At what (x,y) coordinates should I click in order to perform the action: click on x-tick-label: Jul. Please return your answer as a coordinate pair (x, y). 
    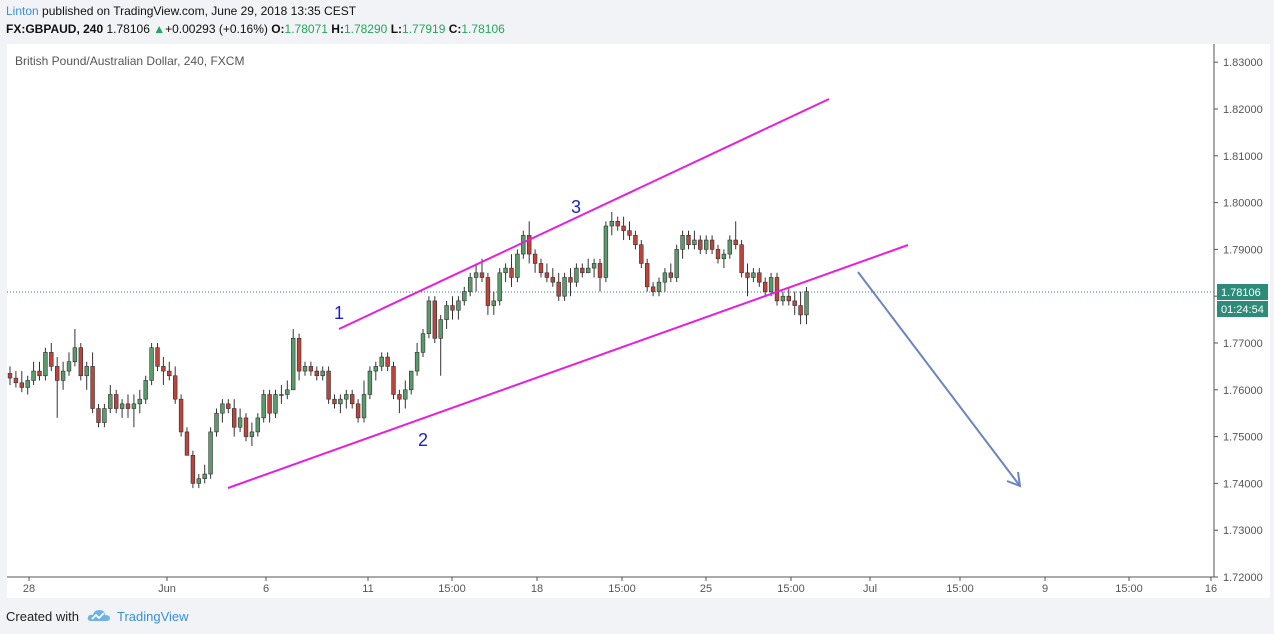
    Looking at the image, I should click on (870, 589).